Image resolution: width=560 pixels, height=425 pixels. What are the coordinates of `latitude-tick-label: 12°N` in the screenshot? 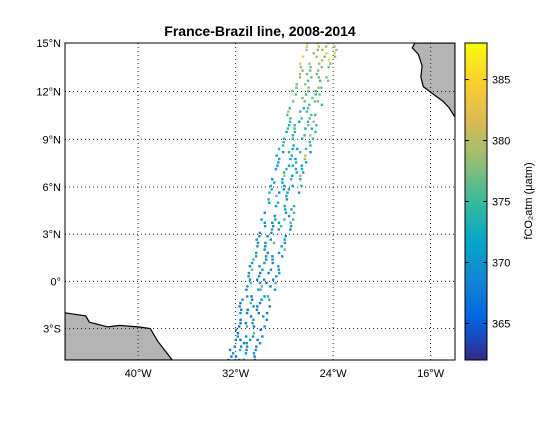 It's located at (48, 92).